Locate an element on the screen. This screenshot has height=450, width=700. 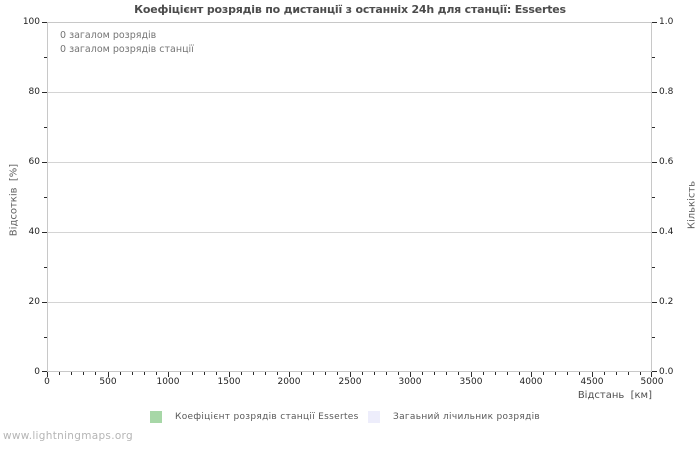
annotation-total-station-strokes: 0 загалом розрядів станції is located at coordinates (127, 49).